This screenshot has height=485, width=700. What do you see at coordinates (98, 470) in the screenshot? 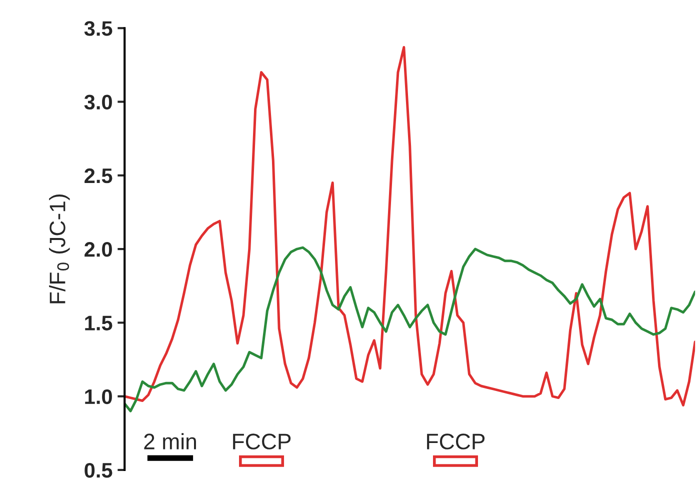
I see `y-tick-label: 0.5` at bounding box center [98, 470].